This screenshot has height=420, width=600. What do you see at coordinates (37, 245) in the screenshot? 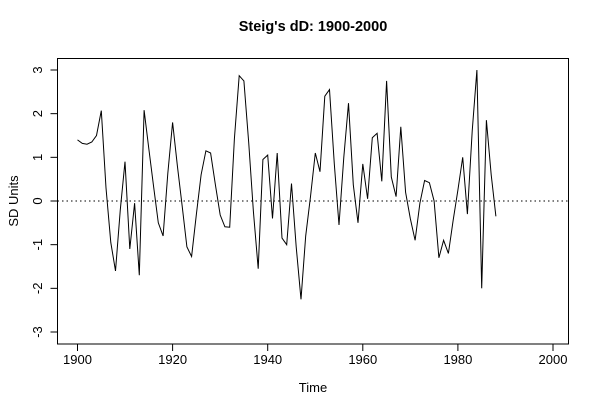
I see `y-tick-label: -1` at bounding box center [37, 245].